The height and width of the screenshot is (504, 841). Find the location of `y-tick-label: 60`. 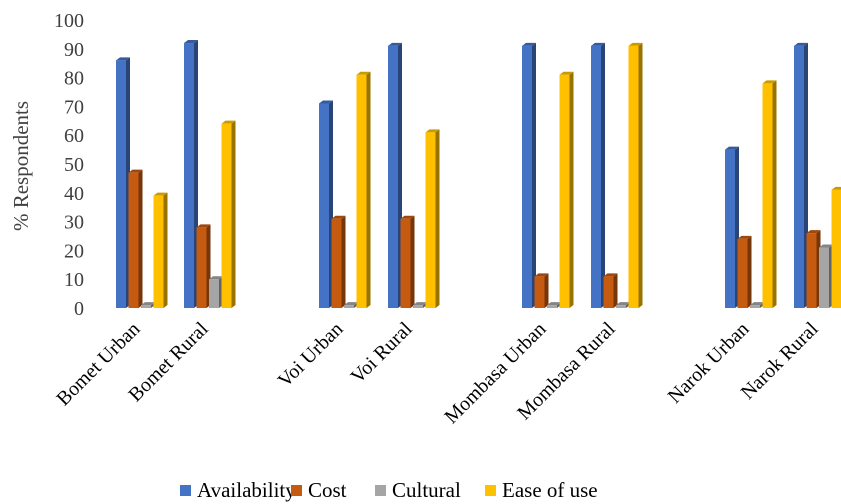

y-tick-label: 60 is located at coordinates (74, 136).